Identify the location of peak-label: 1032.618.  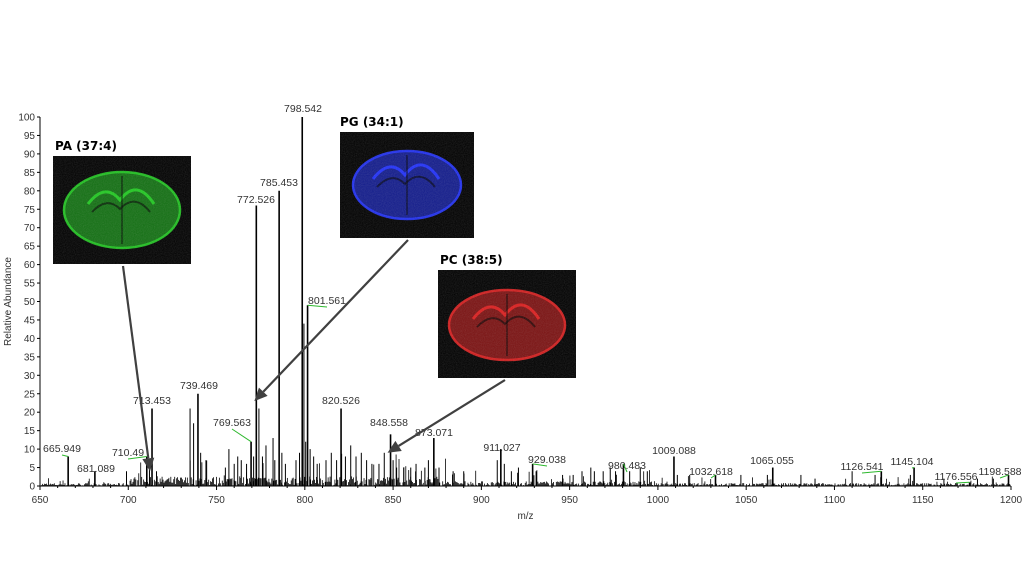
(711, 472).